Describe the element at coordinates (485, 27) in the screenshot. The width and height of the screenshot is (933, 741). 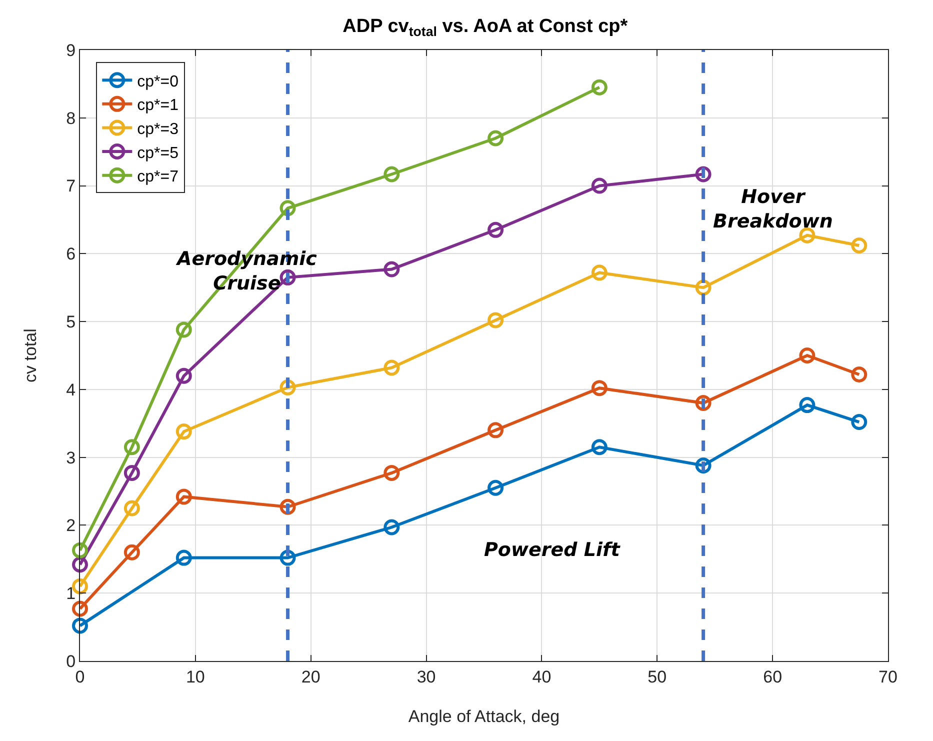
I see `chart-title: ADP cv$_{total}$ vs. AoA at Const cp*` at that location.